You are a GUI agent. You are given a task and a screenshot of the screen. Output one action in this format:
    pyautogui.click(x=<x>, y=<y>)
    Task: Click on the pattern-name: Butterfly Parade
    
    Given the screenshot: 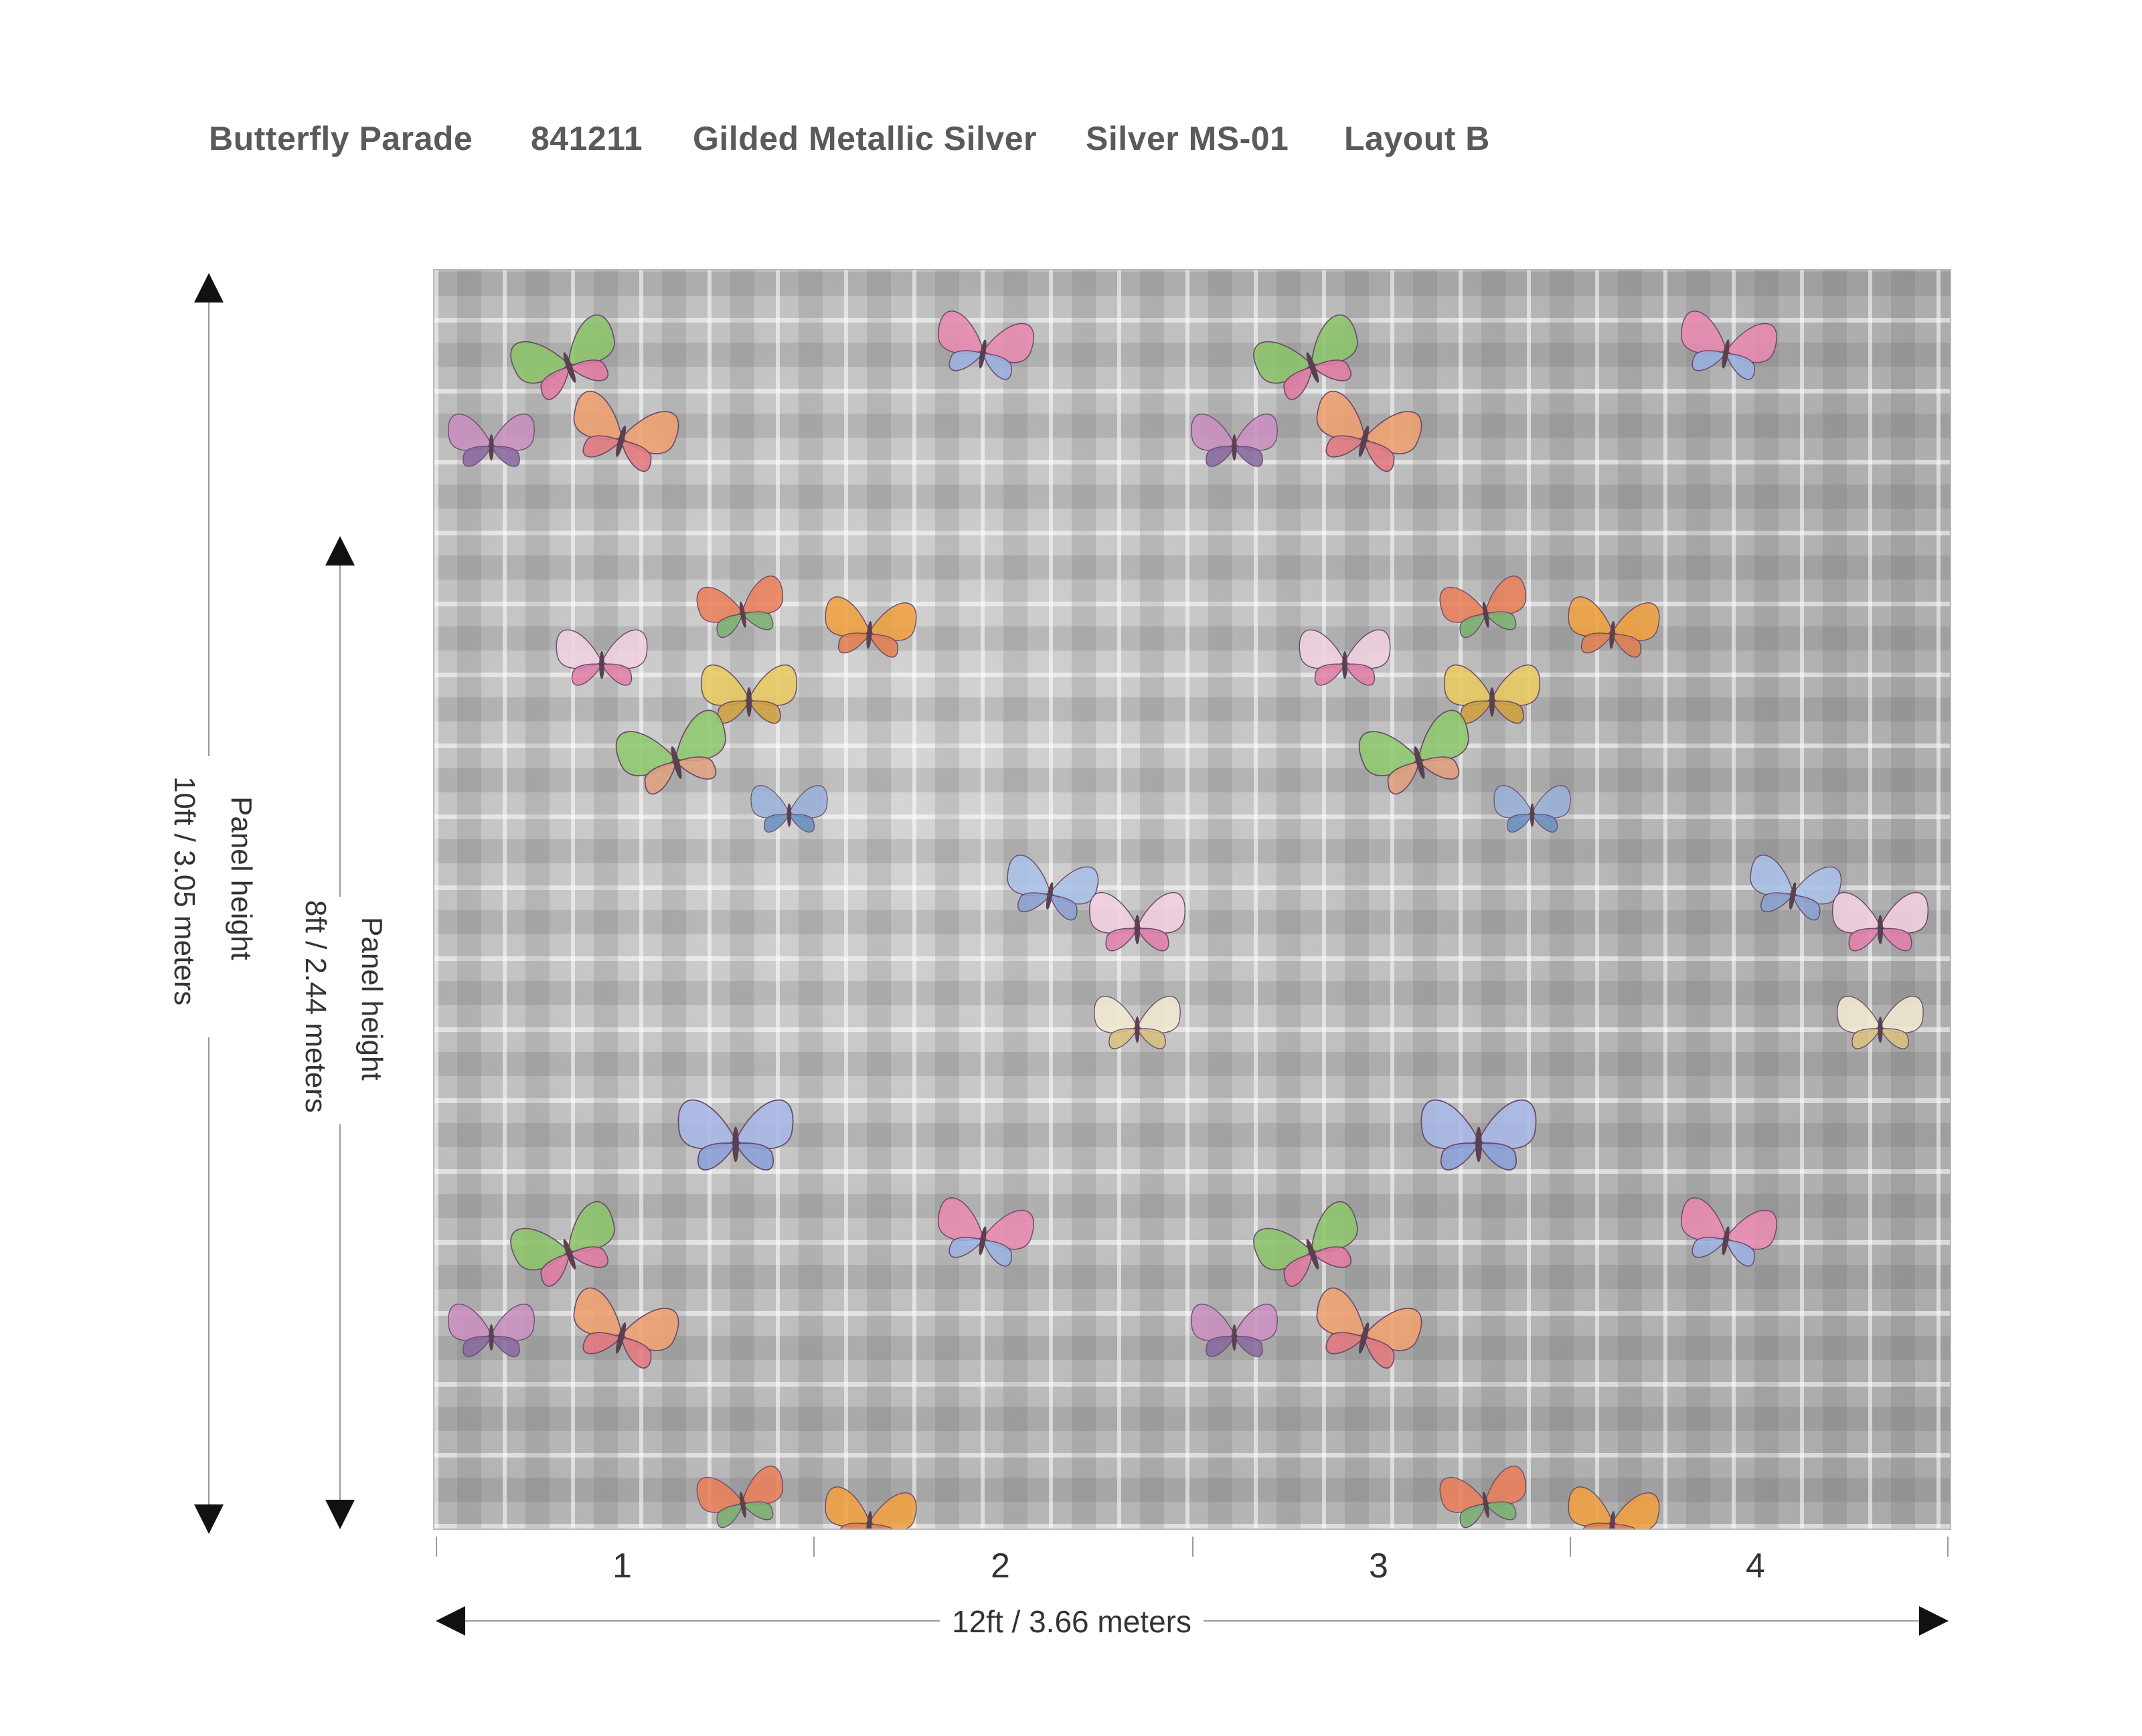 What is the action you would take?
    pyautogui.click(x=341, y=138)
    